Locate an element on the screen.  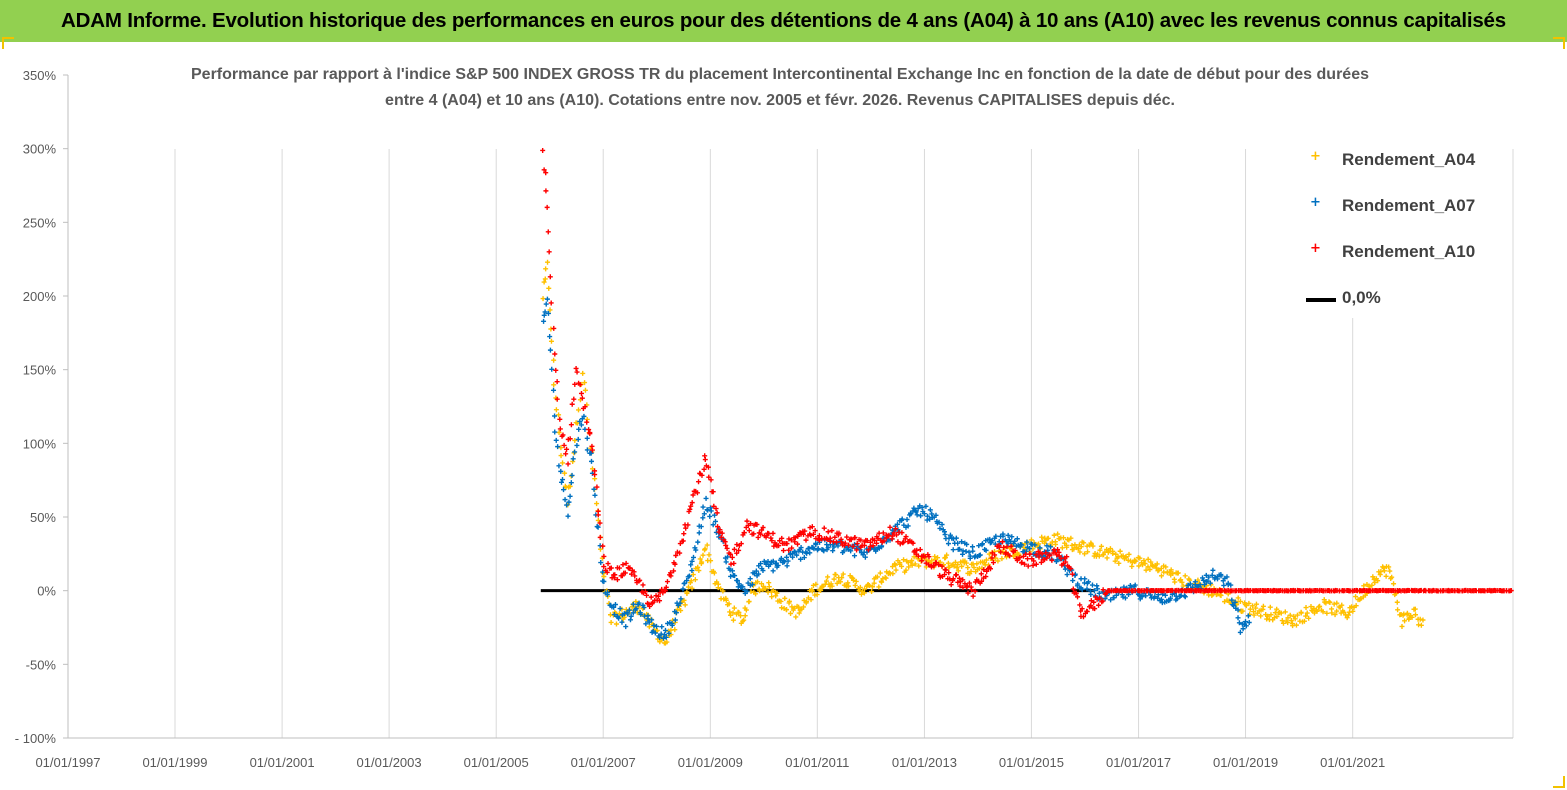
plus-icon: + is located at coordinates (1315, 202).